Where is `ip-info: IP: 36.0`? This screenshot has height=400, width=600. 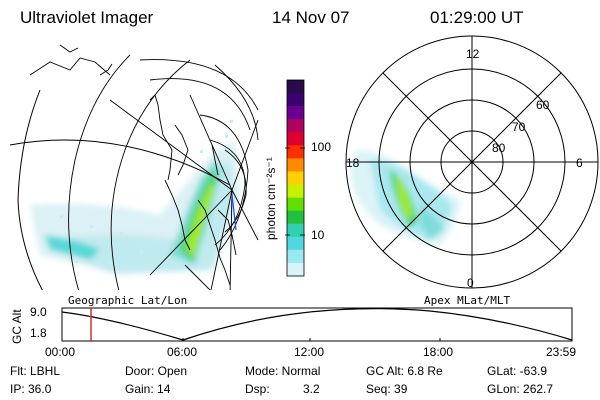
ip-info: IP: 36.0 is located at coordinates (31, 389).